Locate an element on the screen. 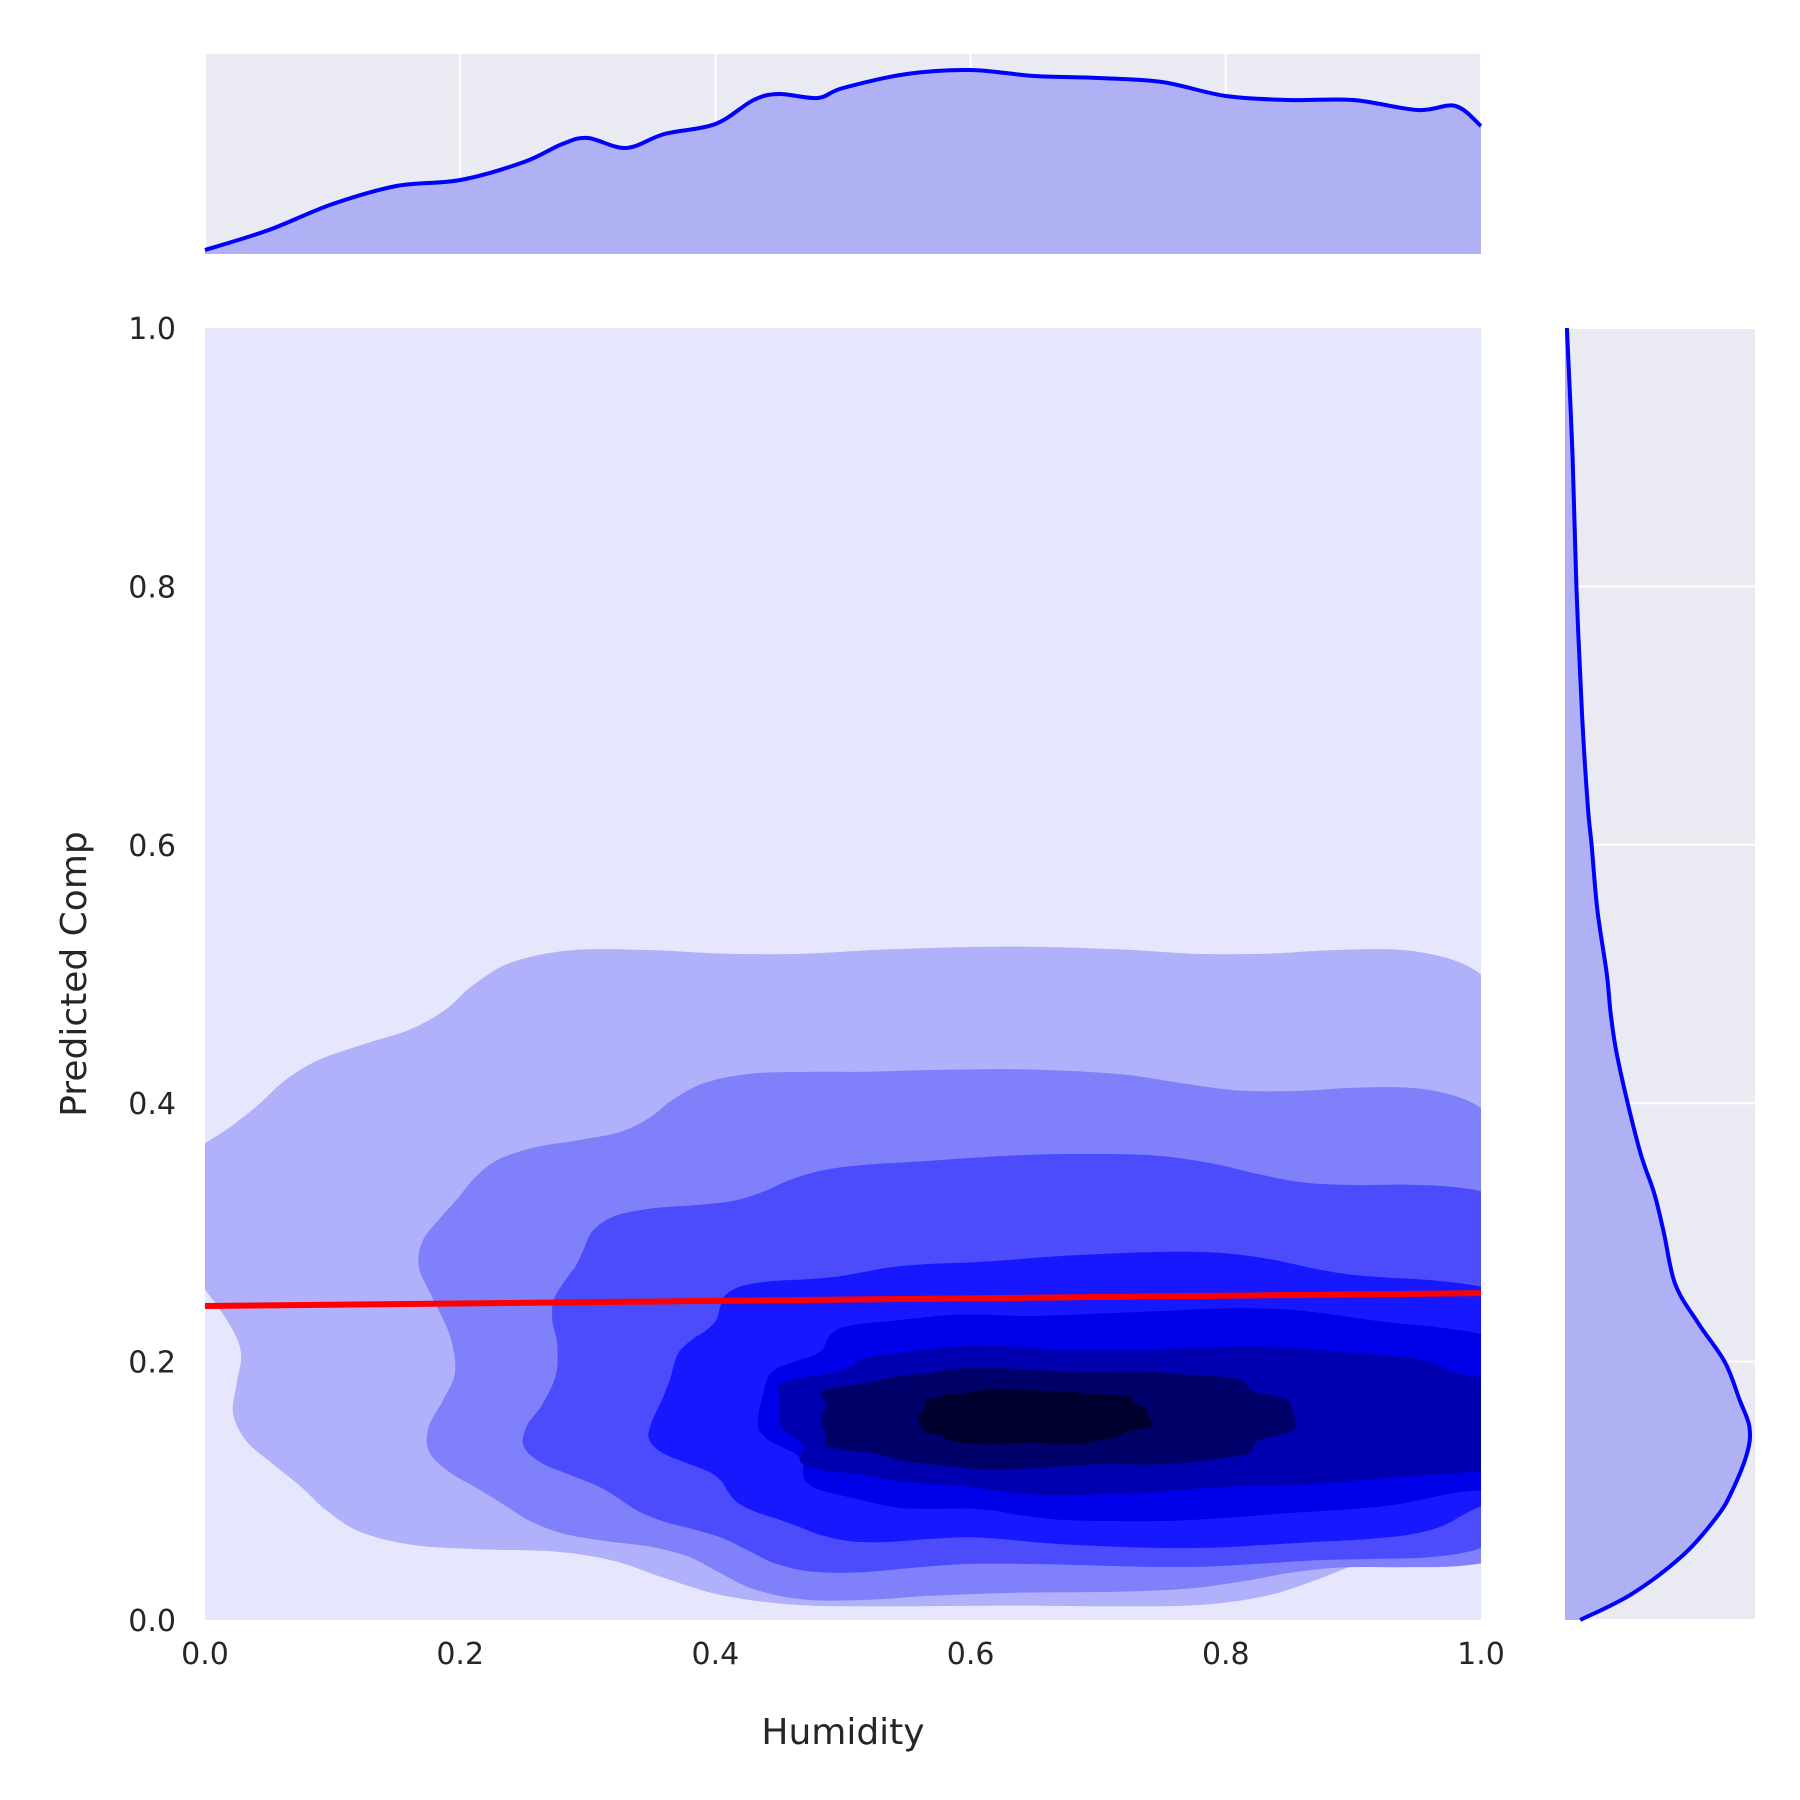 The width and height of the screenshot is (1800, 1800). x-tick-label: 0.8 is located at coordinates (1226, 1654).